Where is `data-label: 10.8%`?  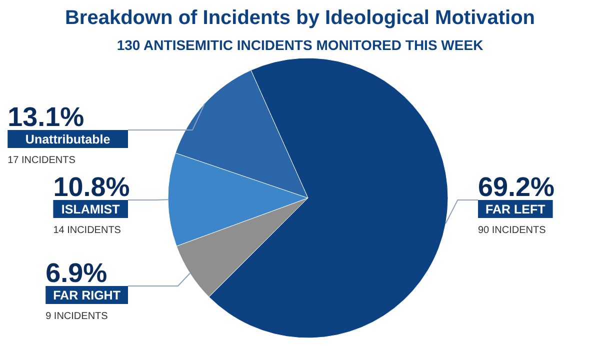
data-label: 10.8% is located at coordinates (91, 187).